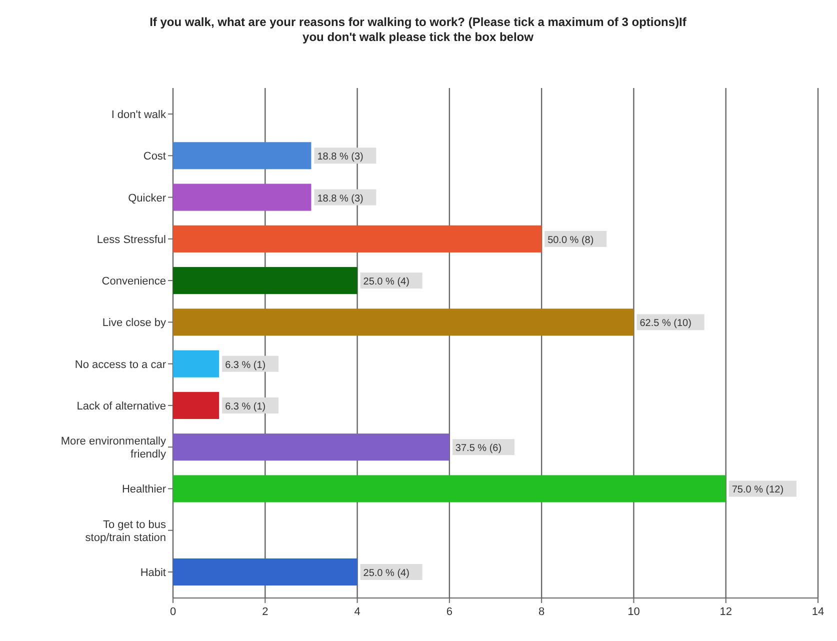 This screenshot has width=837, height=641. I want to click on x-tick-label: 6, so click(449, 612).